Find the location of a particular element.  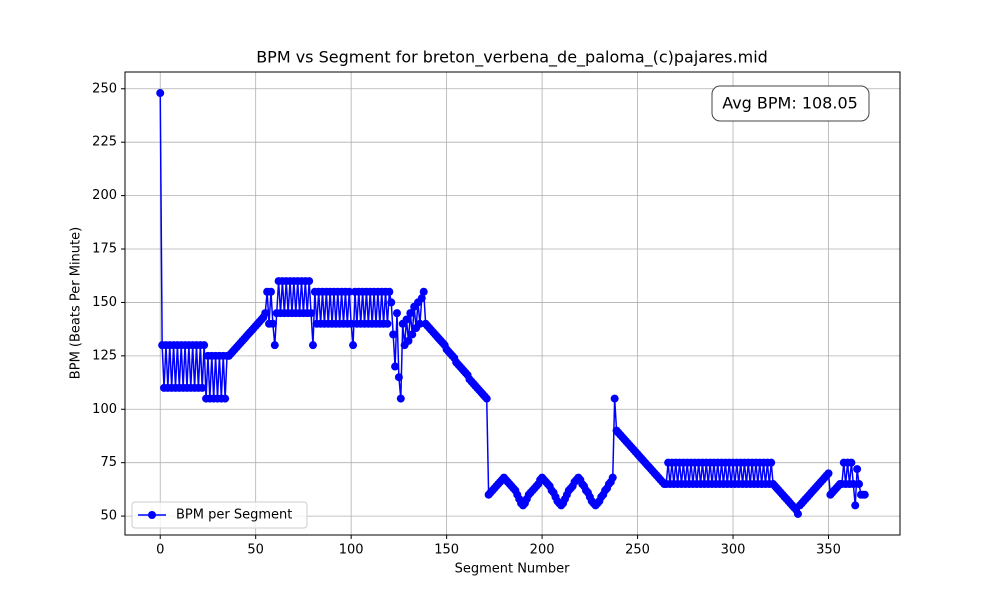

x-tick-label: 250 is located at coordinates (637, 550).